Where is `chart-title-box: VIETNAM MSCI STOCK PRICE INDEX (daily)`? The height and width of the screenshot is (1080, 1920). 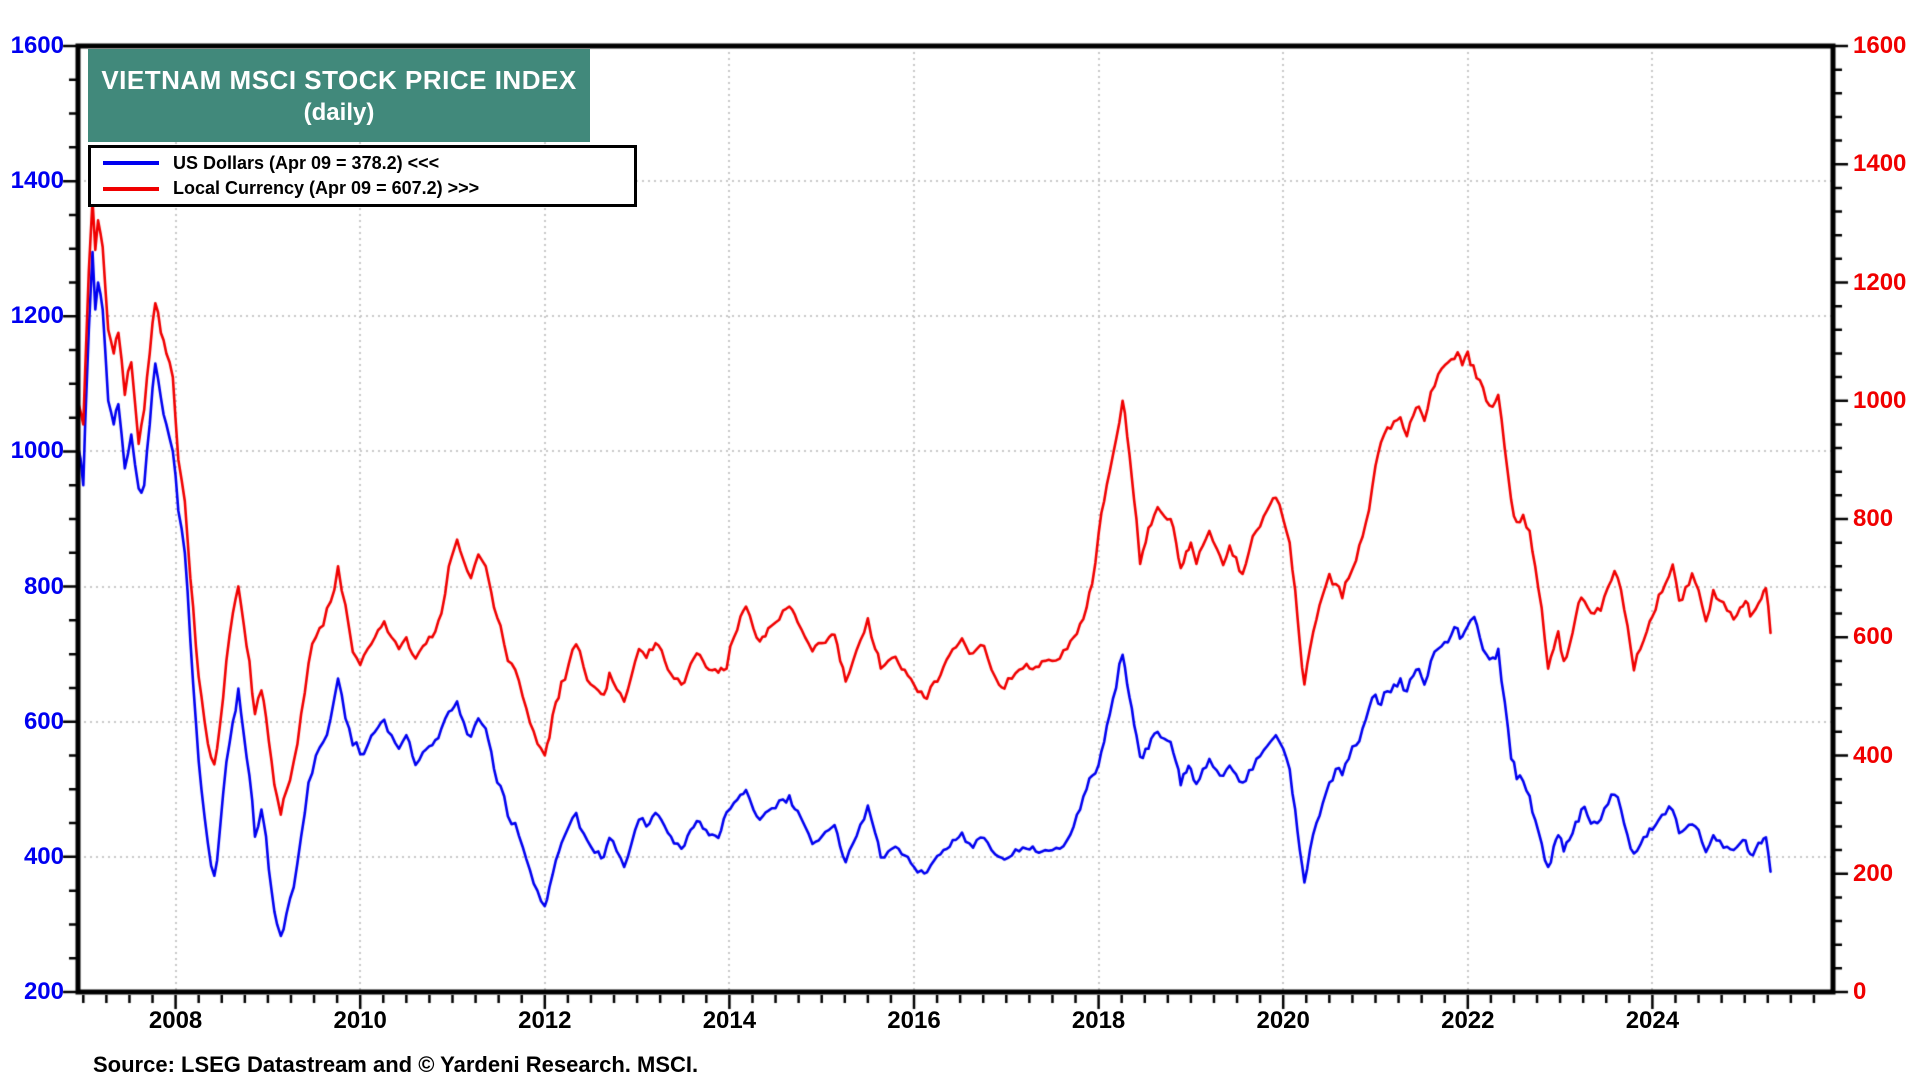 chart-title-box: VIETNAM MSCI STOCK PRICE INDEX (daily) is located at coordinates (339, 95).